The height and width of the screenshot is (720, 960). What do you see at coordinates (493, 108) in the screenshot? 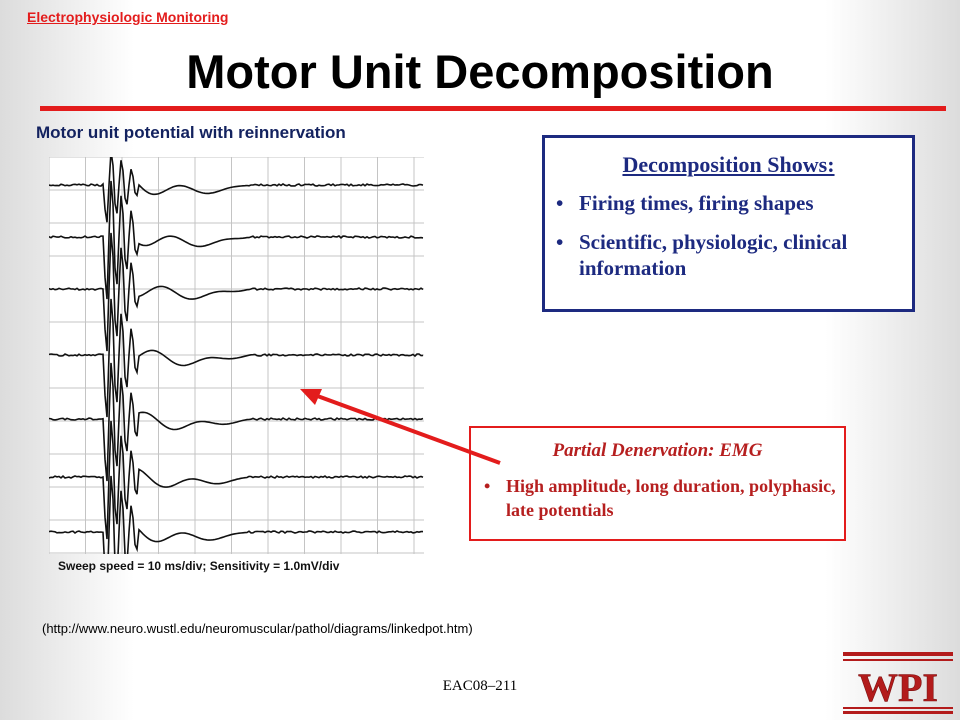
I see `title-underline` at bounding box center [493, 108].